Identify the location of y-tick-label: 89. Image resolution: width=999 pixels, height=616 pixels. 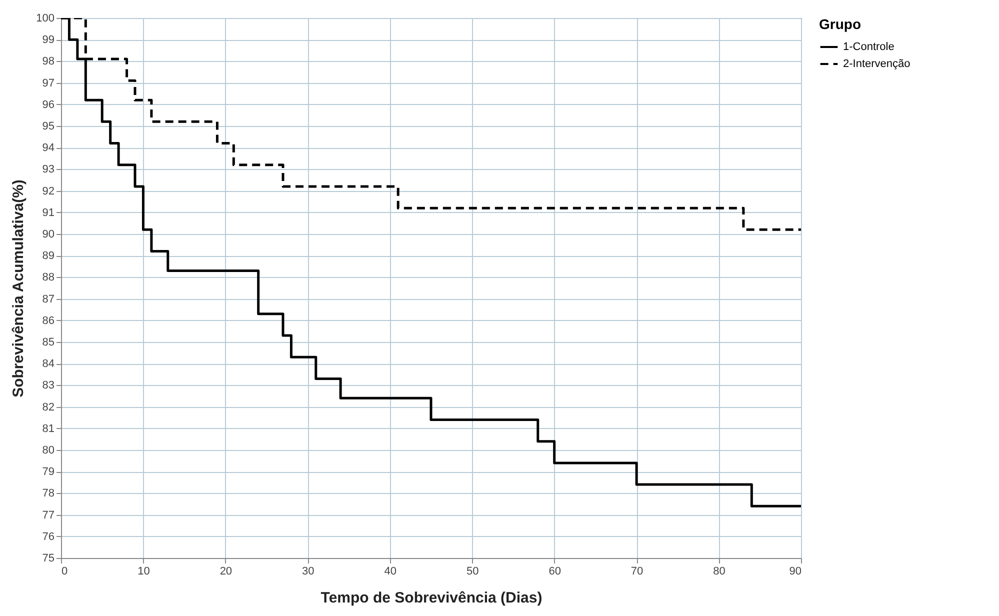
(48, 256).